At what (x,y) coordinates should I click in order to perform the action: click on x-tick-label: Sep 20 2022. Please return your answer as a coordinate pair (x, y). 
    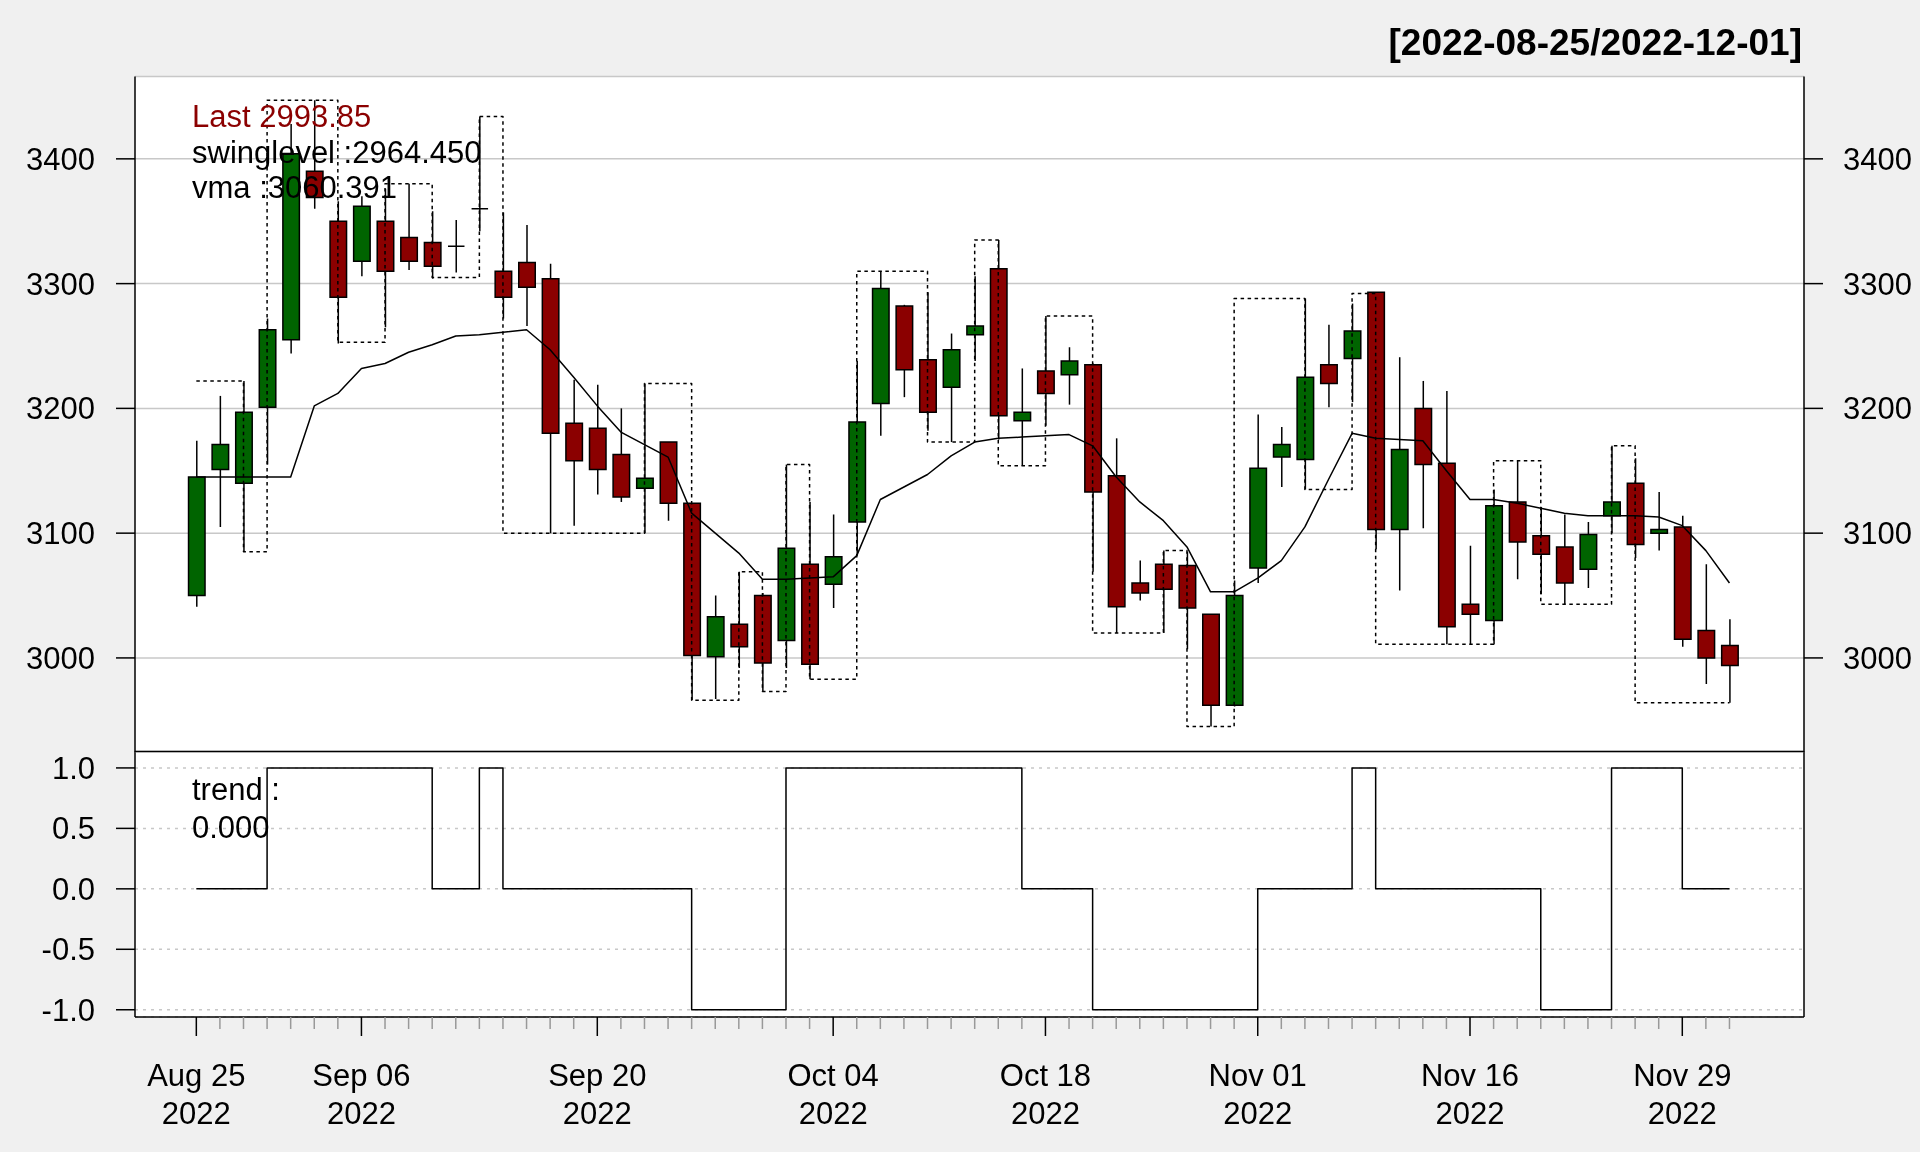
    Looking at the image, I should click on (597, 1094).